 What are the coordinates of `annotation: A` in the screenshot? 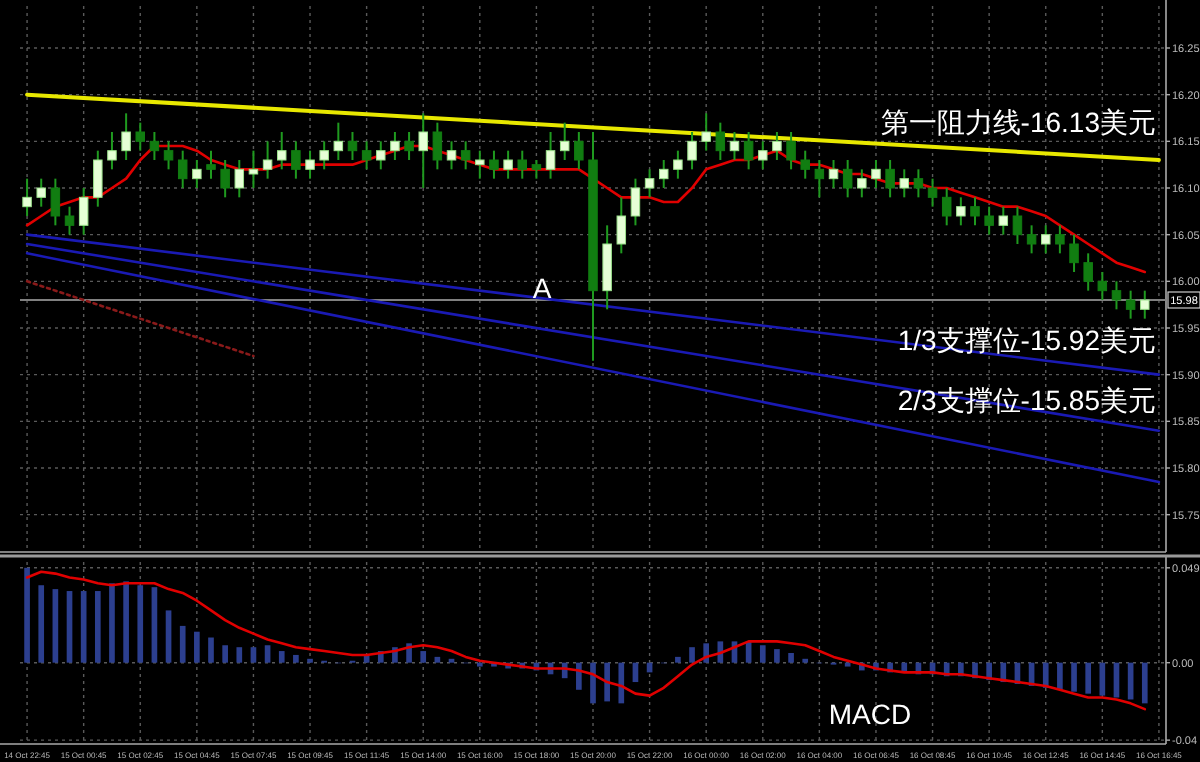 It's located at (542, 288).